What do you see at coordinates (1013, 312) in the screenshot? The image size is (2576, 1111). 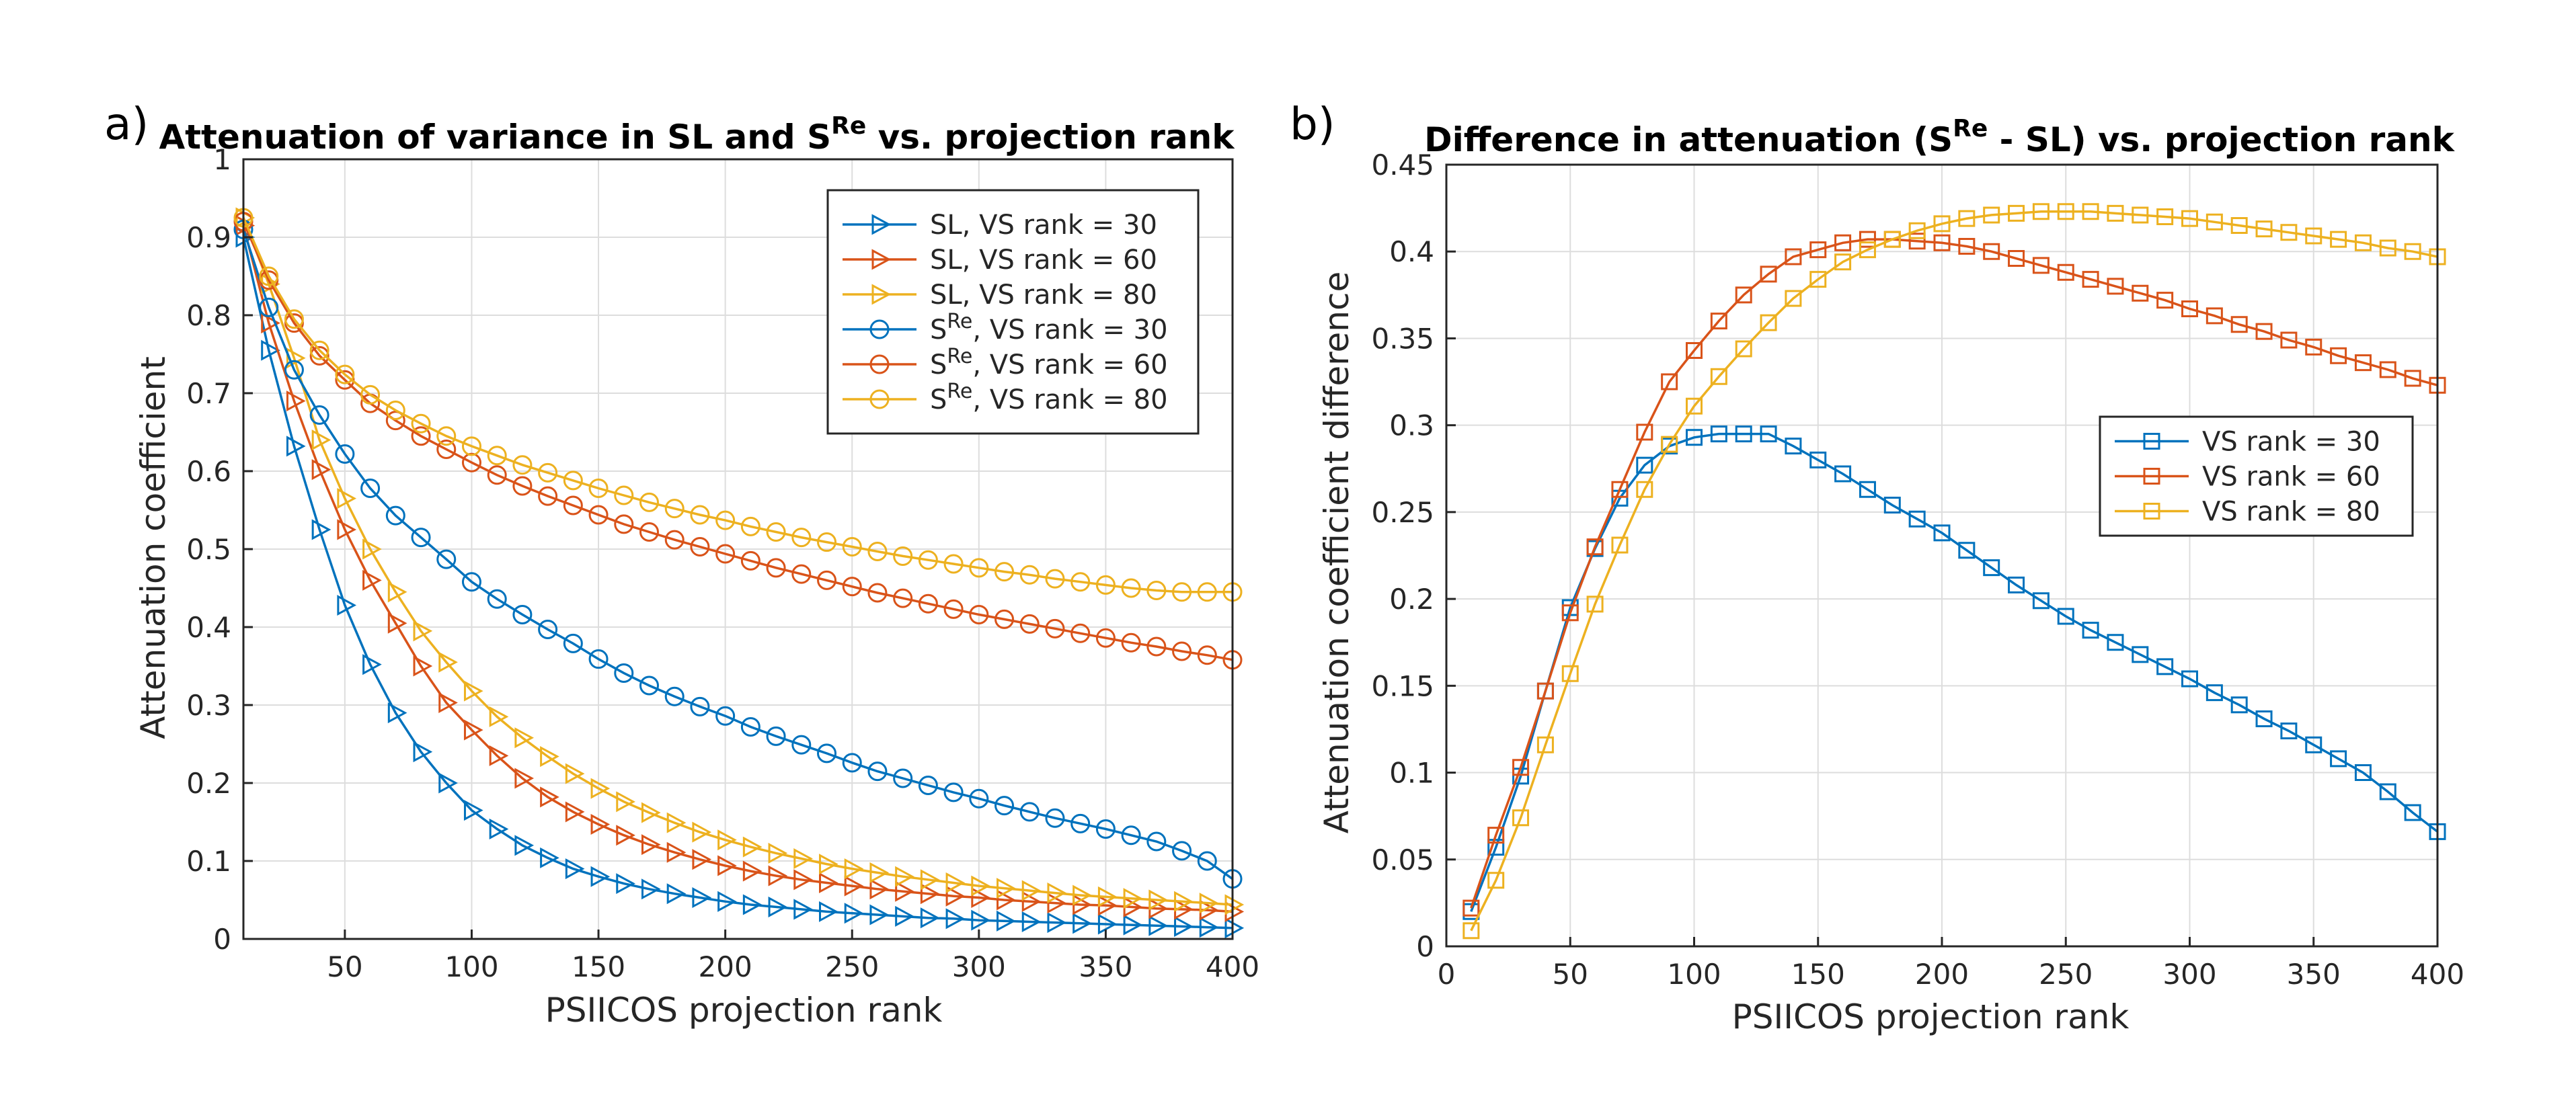 I see `legend-box` at bounding box center [1013, 312].